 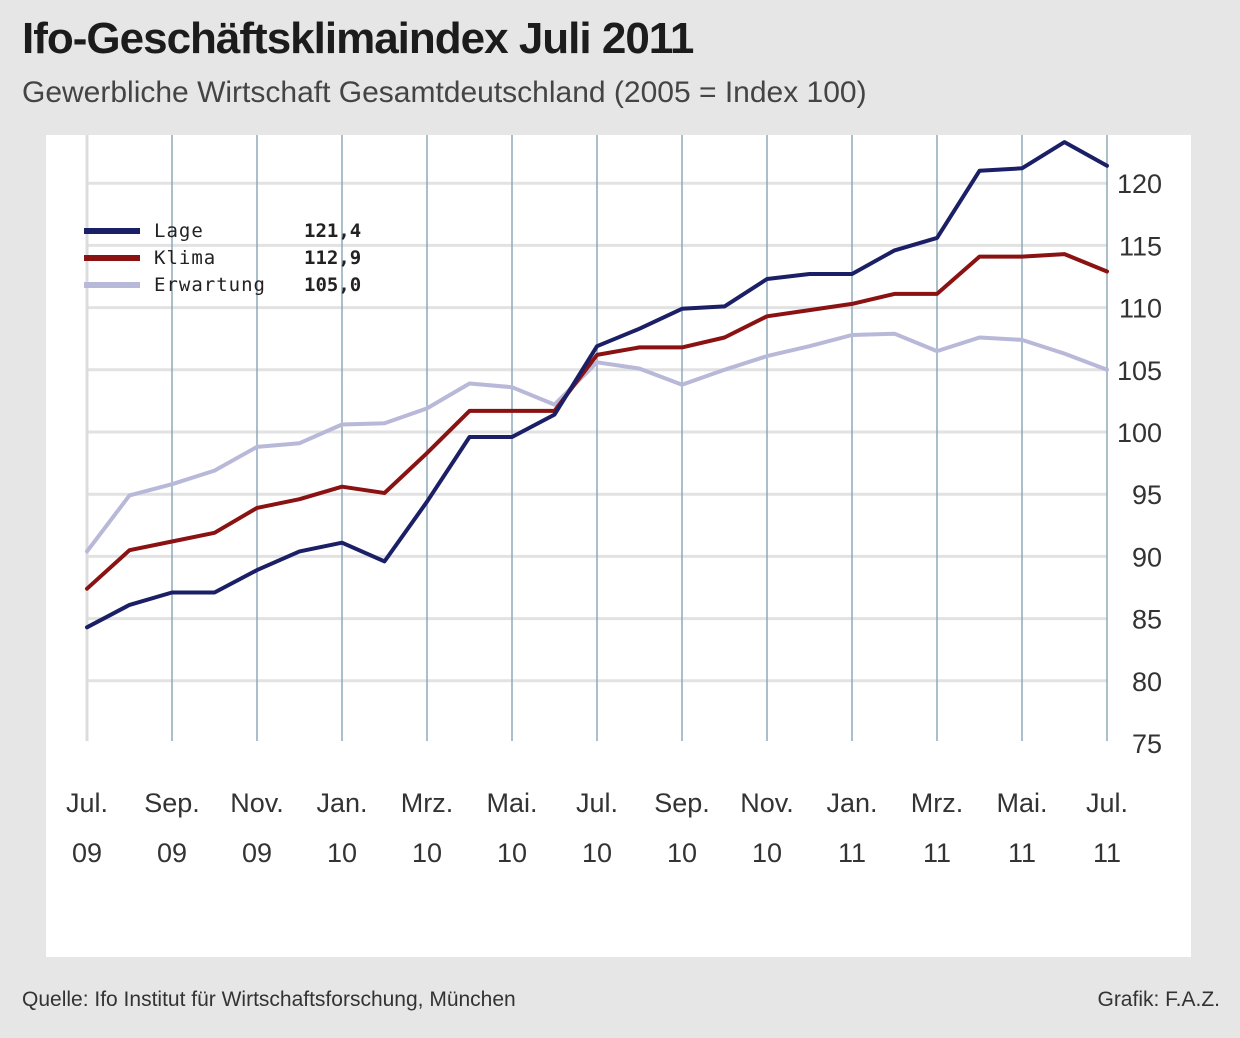 I want to click on y-tick-label: 80, so click(x=1147, y=682).